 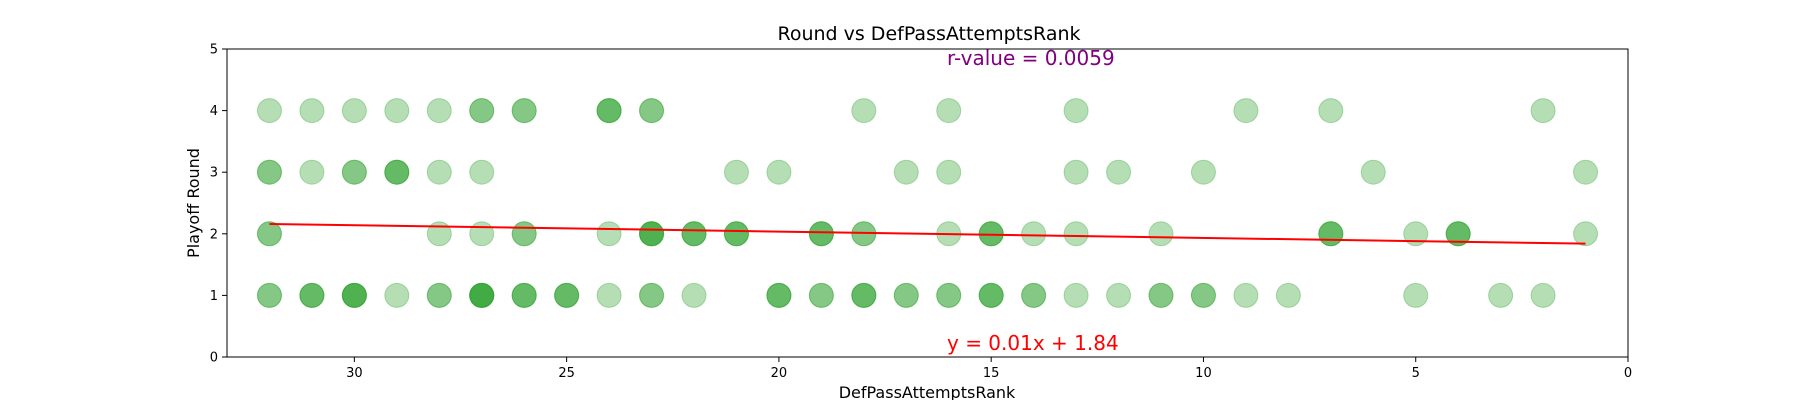 I want to click on r-value-annotation: r-value = 0.0059, so click(x=1031, y=58).